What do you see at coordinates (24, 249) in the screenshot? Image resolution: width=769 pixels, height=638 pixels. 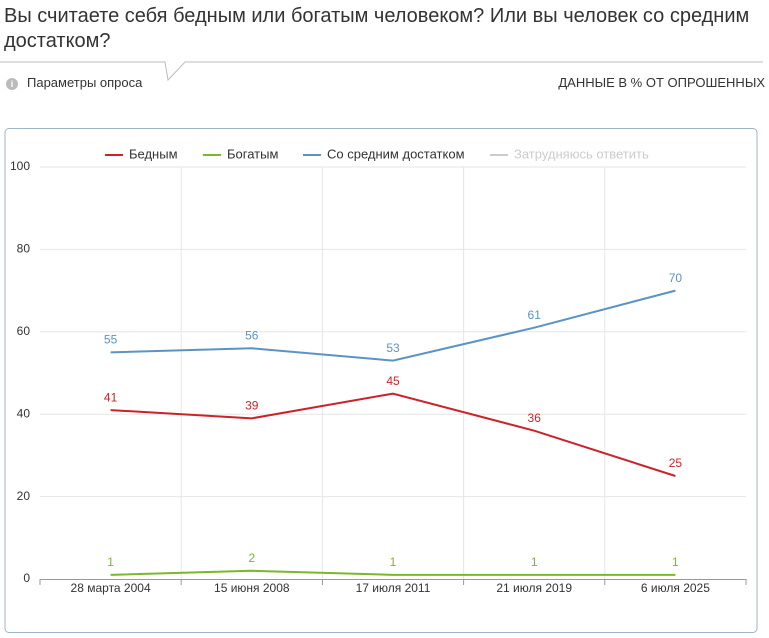 I see `y-tick-label: 80` at bounding box center [24, 249].